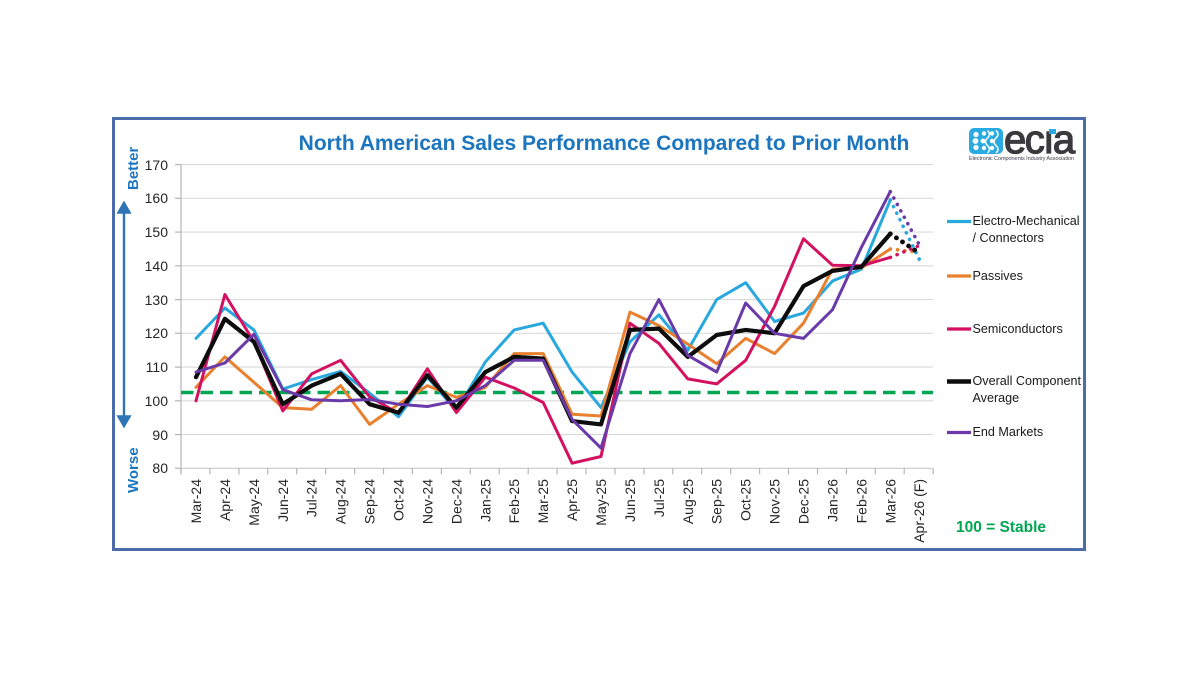  What do you see at coordinates (341, 501) in the screenshot?
I see `svg-text: Aug-24` at bounding box center [341, 501].